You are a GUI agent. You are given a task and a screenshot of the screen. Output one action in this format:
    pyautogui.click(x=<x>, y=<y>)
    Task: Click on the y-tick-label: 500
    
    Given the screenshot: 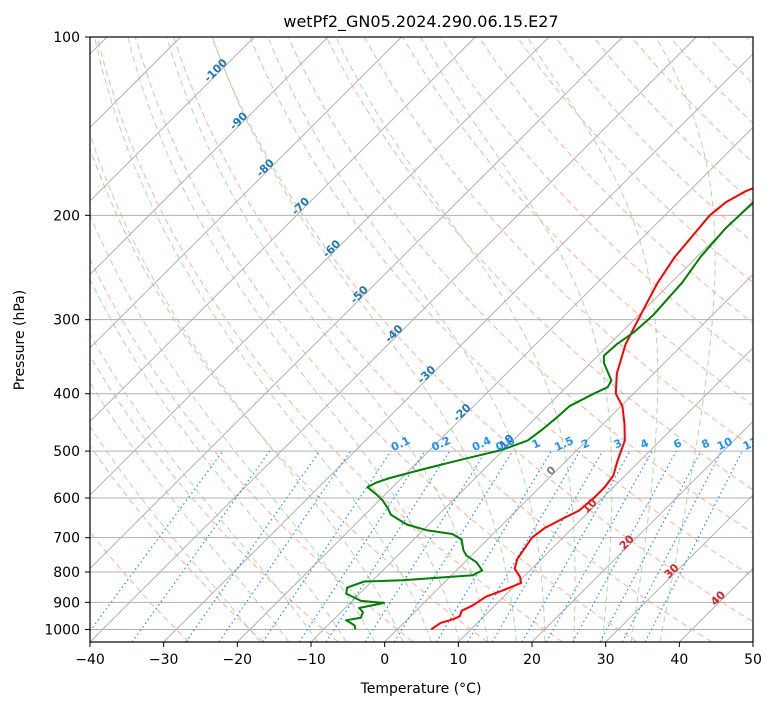 What is the action you would take?
    pyautogui.click(x=66, y=452)
    